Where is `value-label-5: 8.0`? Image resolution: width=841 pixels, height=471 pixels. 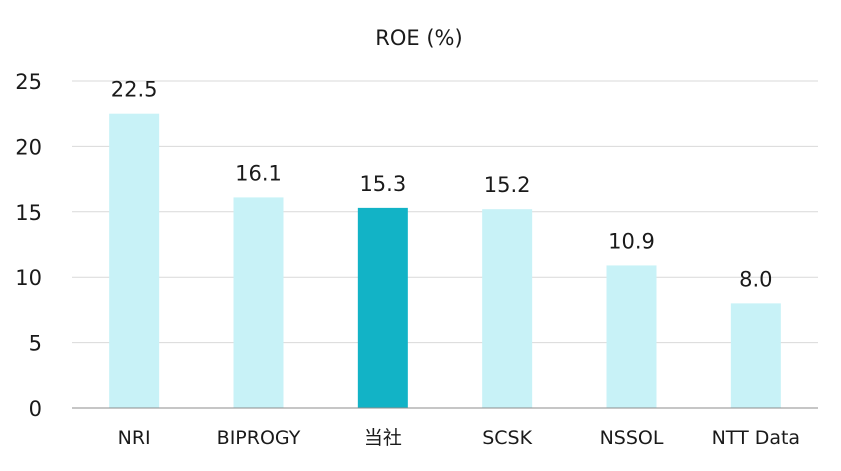 value-label-5: 8.0 is located at coordinates (755, 279).